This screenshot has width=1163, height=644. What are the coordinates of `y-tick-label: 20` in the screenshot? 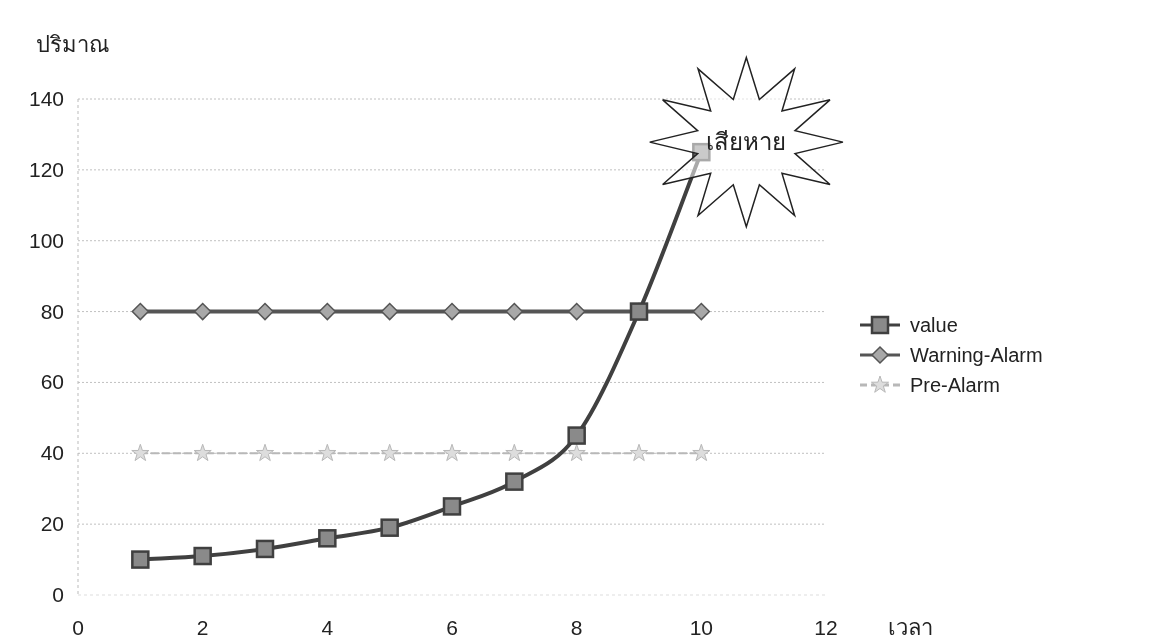 It's located at (52, 524).